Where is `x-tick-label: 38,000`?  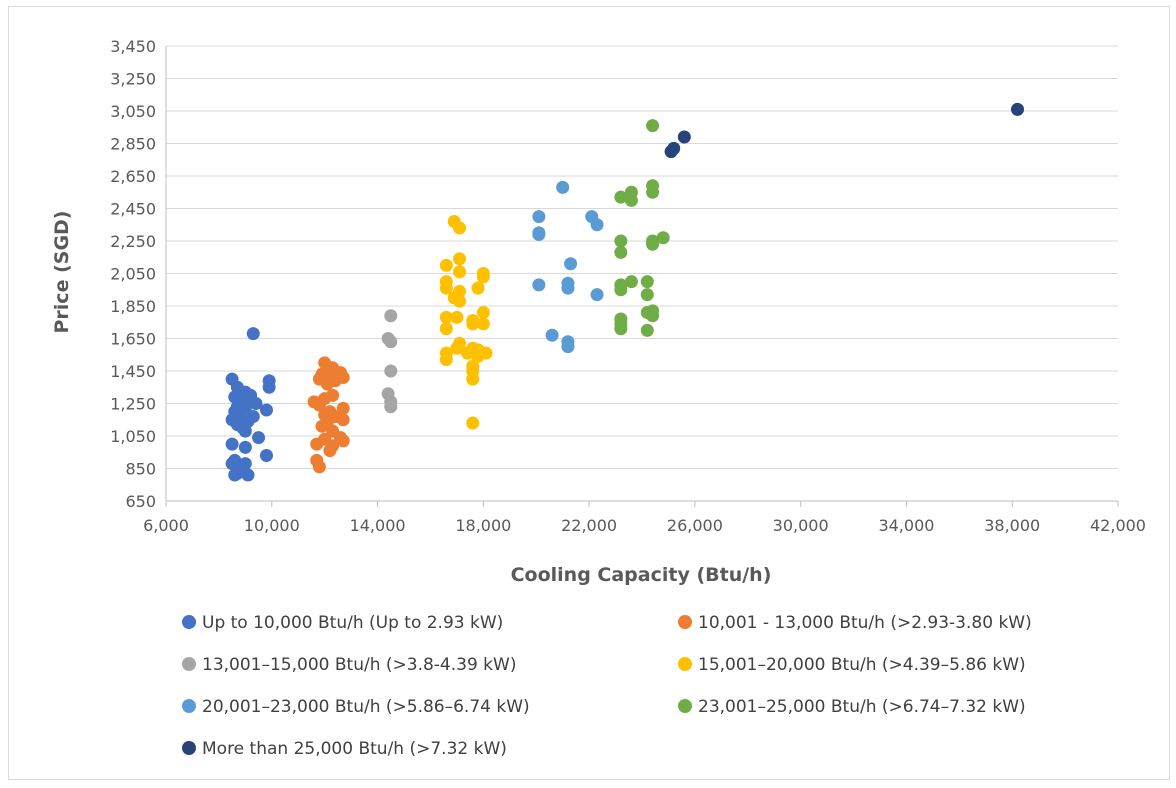
x-tick-label: 38,000 is located at coordinates (1012, 525).